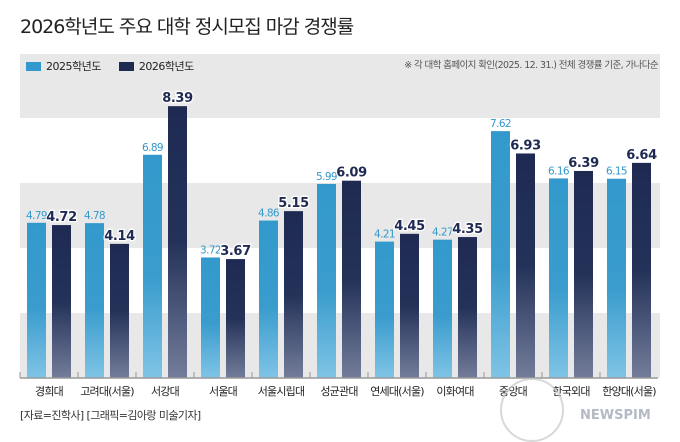 The width and height of the screenshot is (680, 442). What do you see at coordinates (281, 391) in the screenshot?
I see `x-tick-label: 서울시립대` at bounding box center [281, 391].